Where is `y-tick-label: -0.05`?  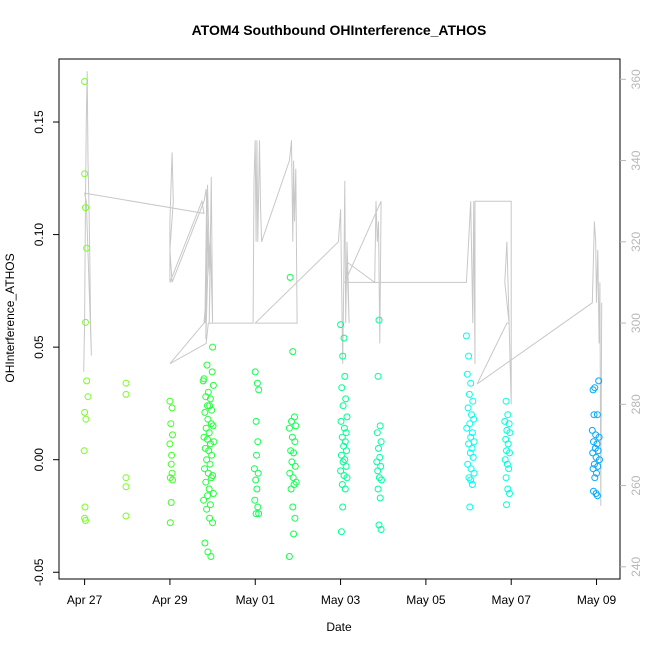 y-tick-label: -0.05 is located at coordinates (39, 572).